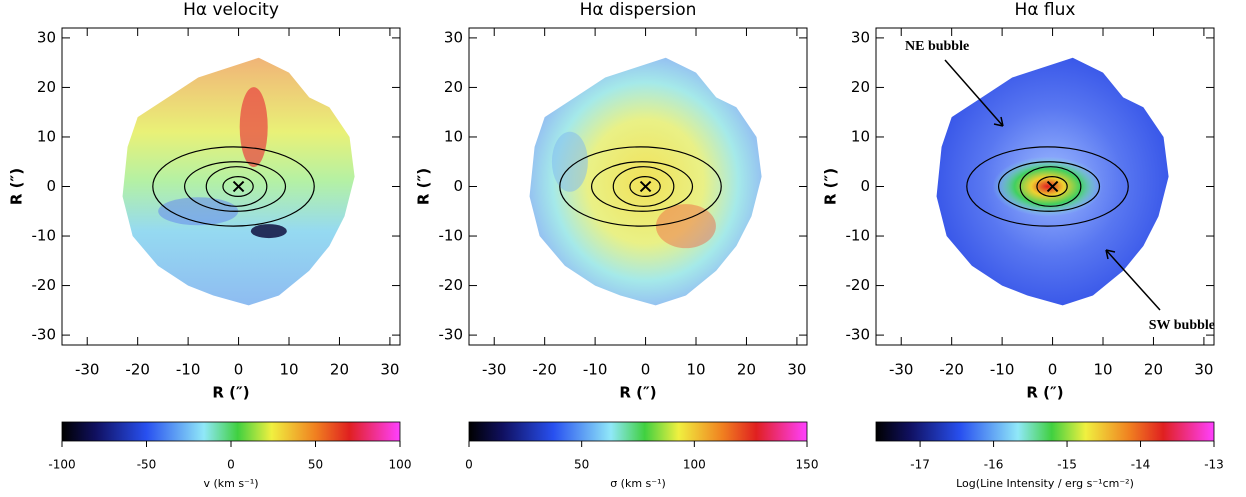 This screenshot has height=497, width=1246. I want to click on colorbar-tick-label: -15, so click(1067, 465).